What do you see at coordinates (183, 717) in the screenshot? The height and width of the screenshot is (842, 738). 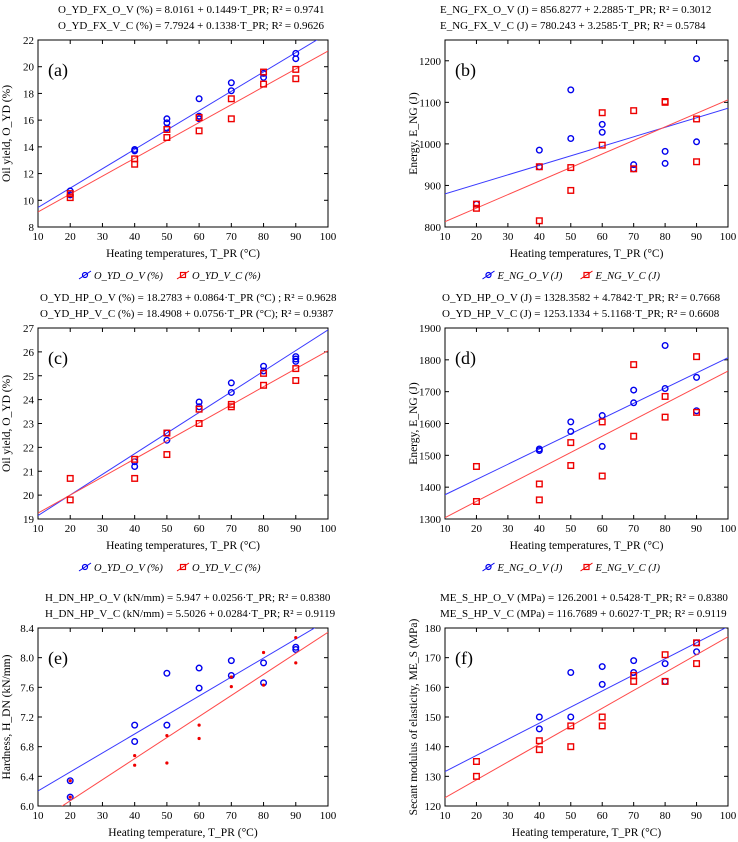 I see `panel-e-frame` at bounding box center [183, 717].